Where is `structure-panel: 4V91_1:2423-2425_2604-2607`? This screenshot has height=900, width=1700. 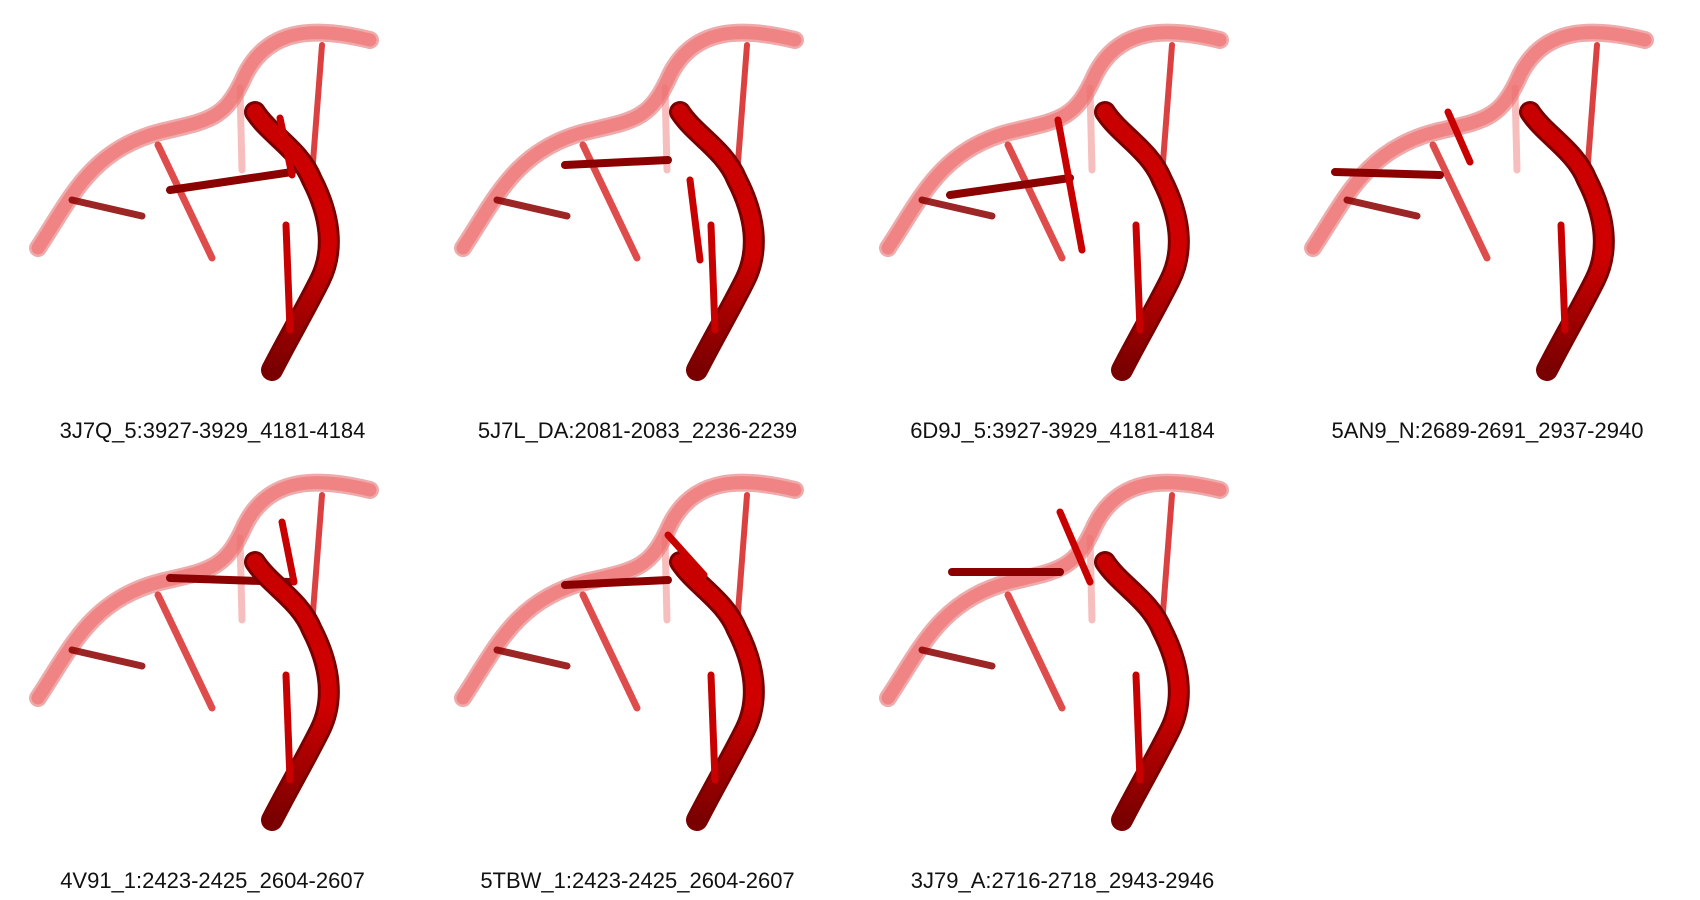
structure-panel: 4V91_1:2423-2425_2604-2607 is located at coordinates (212, 675).